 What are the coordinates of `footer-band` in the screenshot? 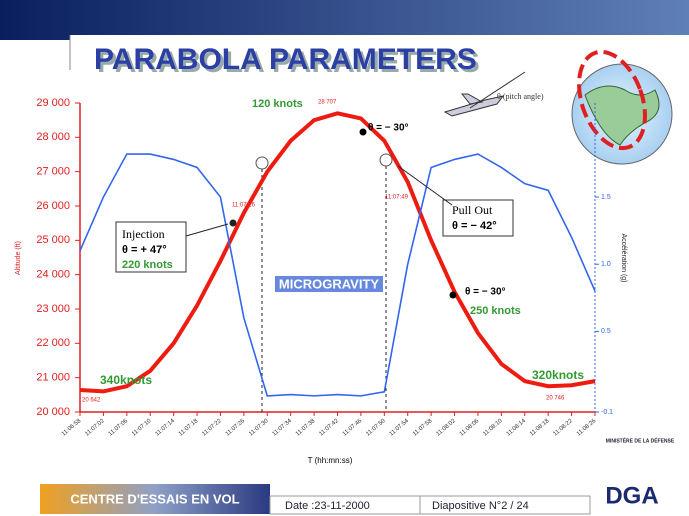 It's located at (155, 499).